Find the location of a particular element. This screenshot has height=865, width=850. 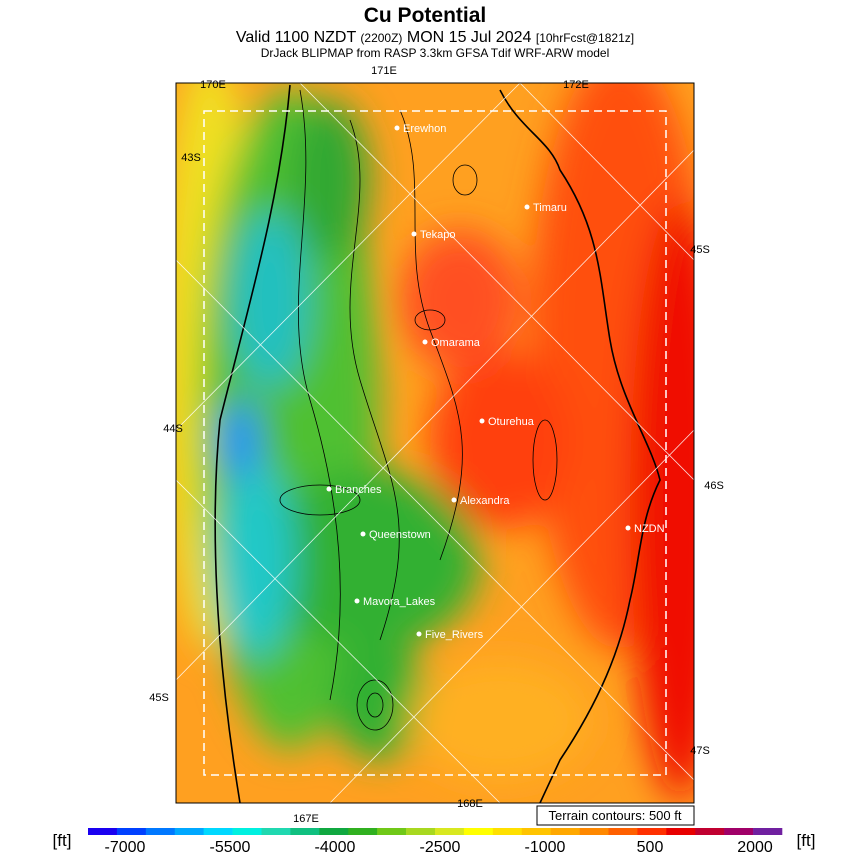

grid-label: 167E is located at coordinates (306, 819).